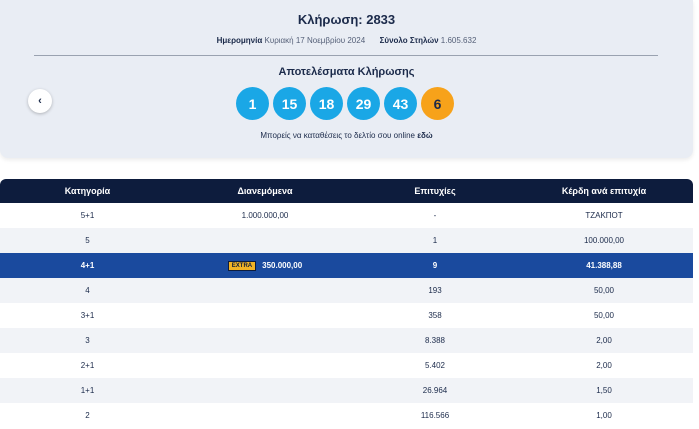 This screenshot has width=699, height=429. What do you see at coordinates (604, 215) in the screenshot?
I see `cell-prize: ΤΖΑΚΠΟΤ` at bounding box center [604, 215].